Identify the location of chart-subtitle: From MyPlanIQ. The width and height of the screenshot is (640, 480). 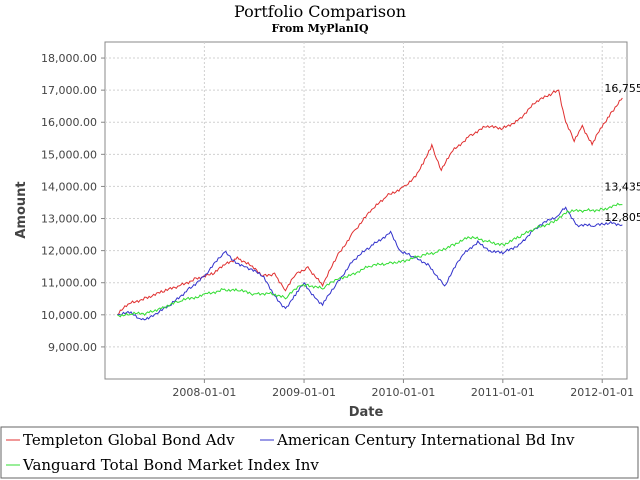
(320, 28).